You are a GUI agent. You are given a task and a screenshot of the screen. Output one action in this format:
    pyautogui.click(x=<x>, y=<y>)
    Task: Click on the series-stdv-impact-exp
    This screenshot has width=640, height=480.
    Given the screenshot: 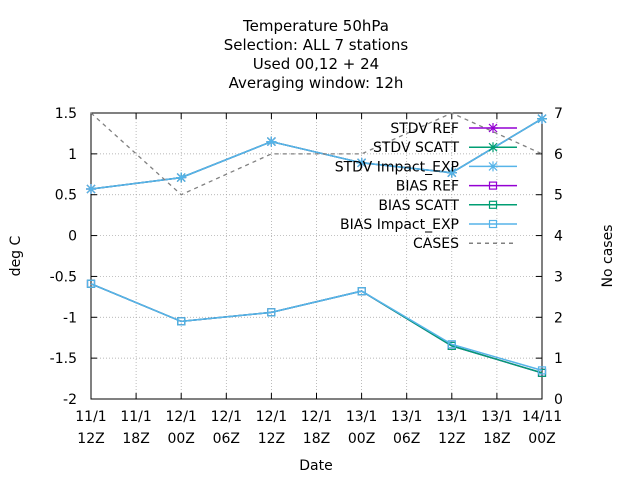 What is the action you would take?
    pyautogui.click(x=316, y=153)
    